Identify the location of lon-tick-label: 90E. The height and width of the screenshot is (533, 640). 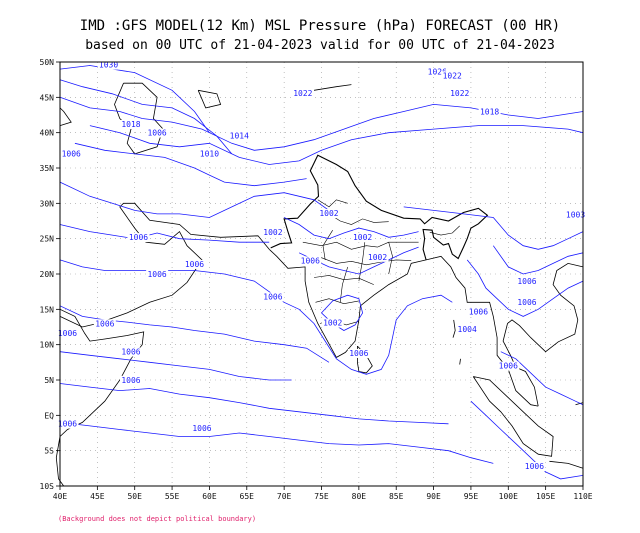
(433, 496).